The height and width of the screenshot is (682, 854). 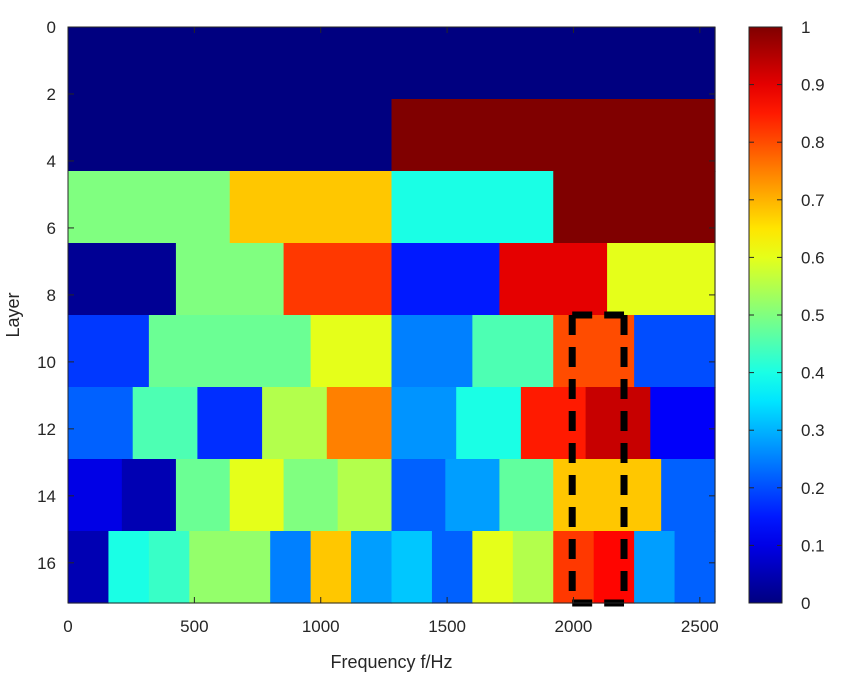 What do you see at coordinates (51, 161) in the screenshot?
I see `y-tick-label: 4` at bounding box center [51, 161].